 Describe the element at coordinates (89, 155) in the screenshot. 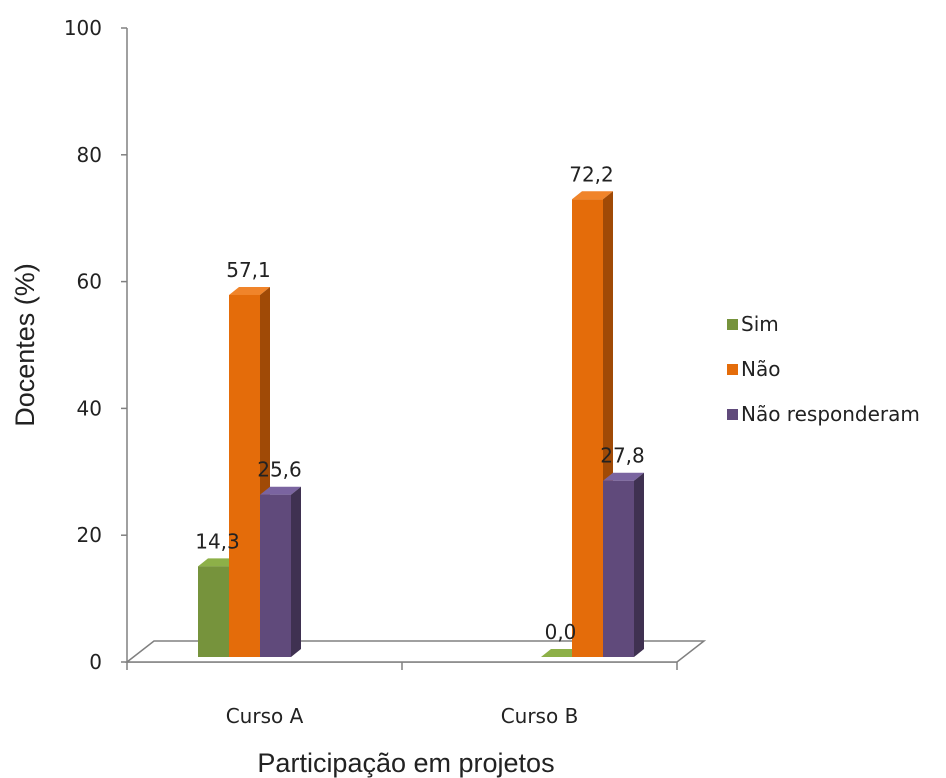

I see `y-tick-label: 80` at that location.